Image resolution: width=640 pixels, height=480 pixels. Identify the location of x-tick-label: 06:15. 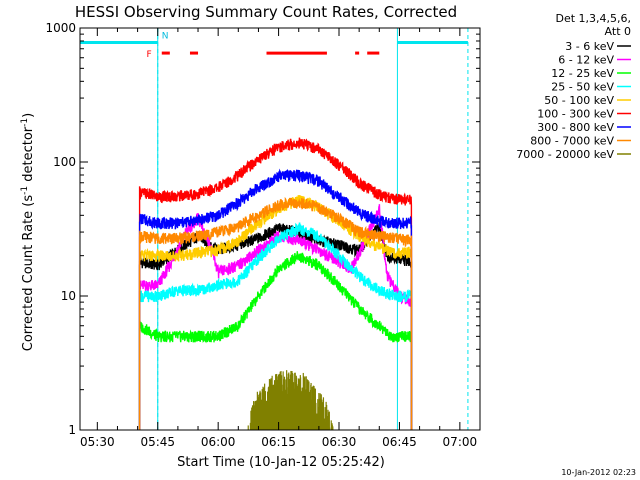
(278, 442).